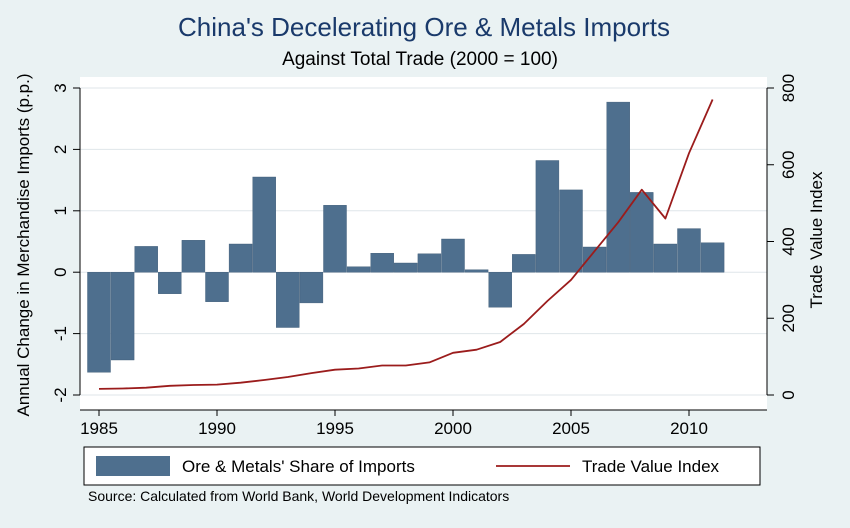  What do you see at coordinates (712, 257) in the screenshot?
I see `bar-2011` at bounding box center [712, 257].